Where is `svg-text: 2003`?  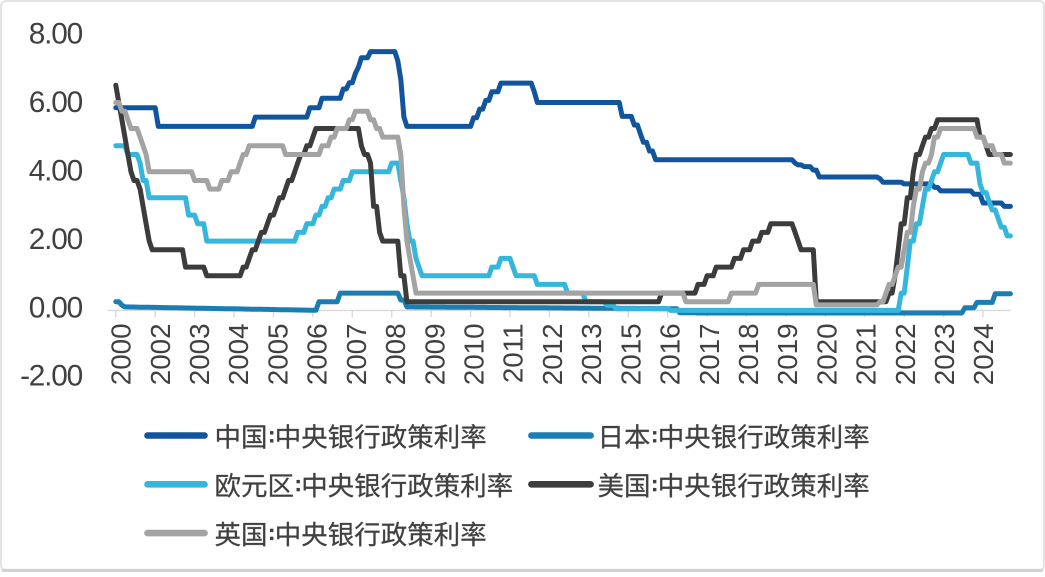
svg-text: 2003 is located at coordinates (199, 354).